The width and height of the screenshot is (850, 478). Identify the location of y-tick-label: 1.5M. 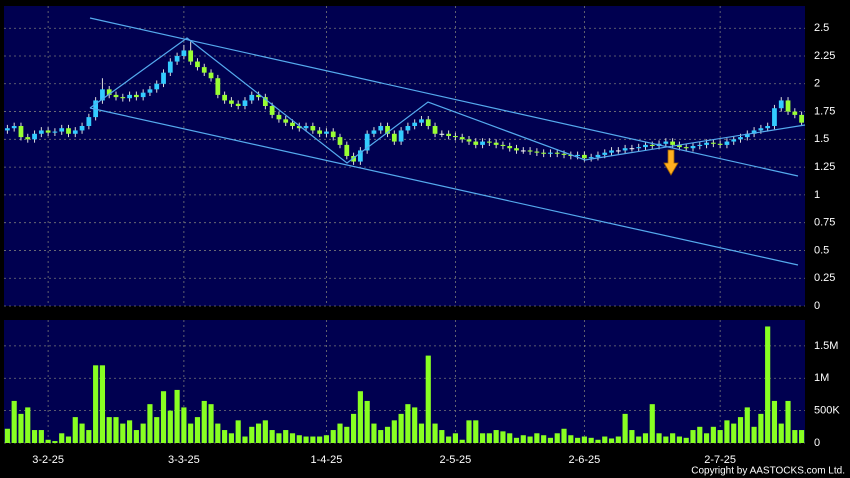
(826, 346).